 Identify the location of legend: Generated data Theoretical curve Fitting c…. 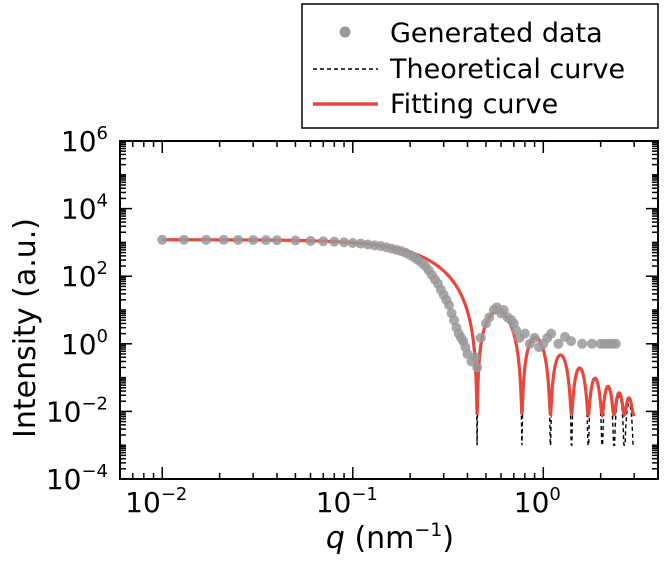
(480, 66).